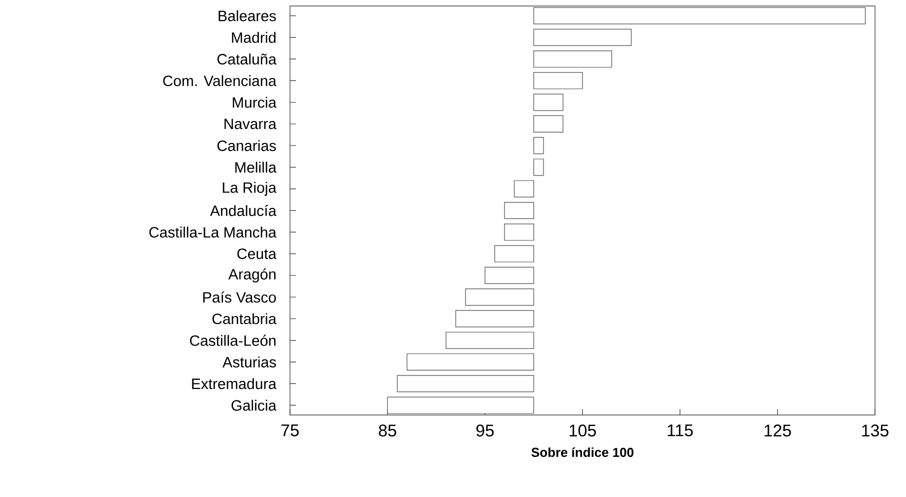  What do you see at coordinates (239, 297) in the screenshot?
I see `y-tick-label: País Vasco` at bounding box center [239, 297].